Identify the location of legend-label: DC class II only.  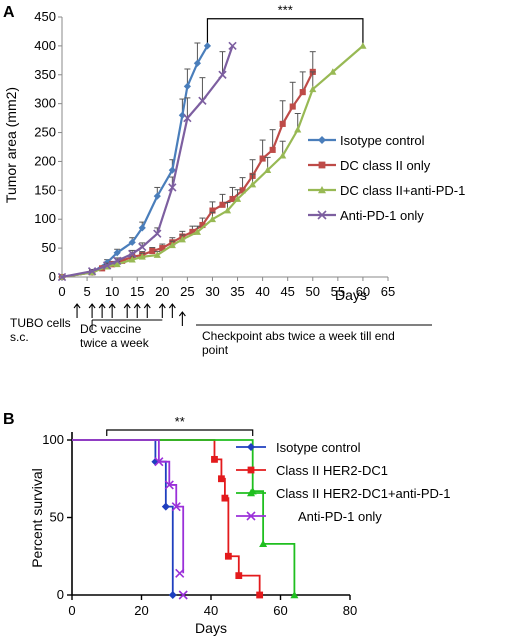
(385, 165).